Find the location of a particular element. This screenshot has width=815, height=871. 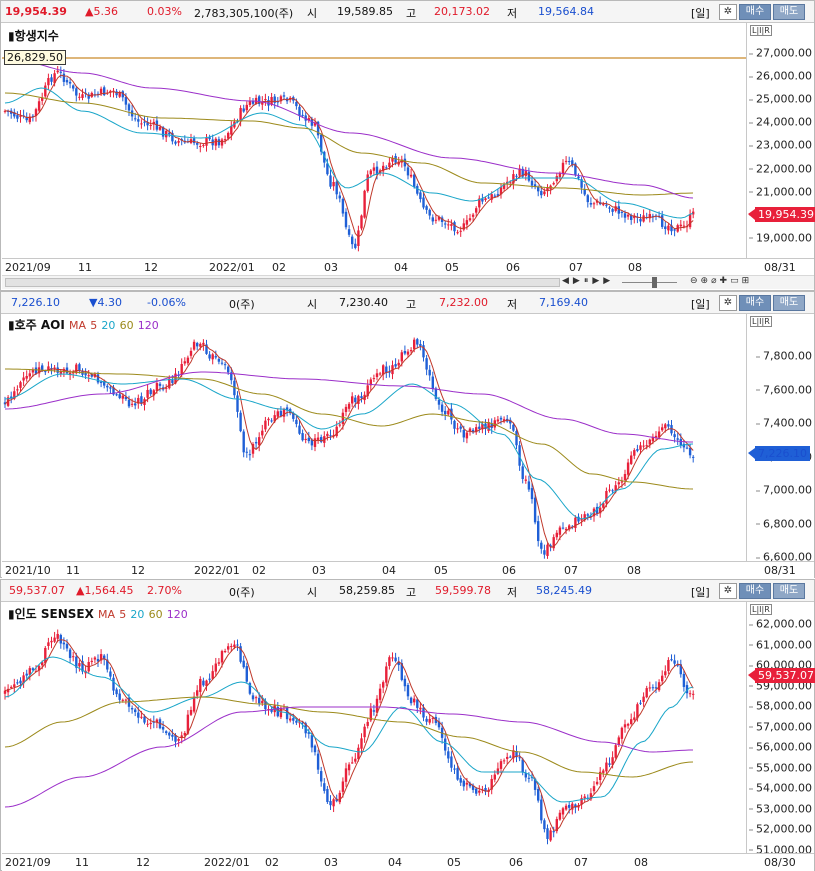

pause-icon: ⏸ is located at coordinates (588, 281).